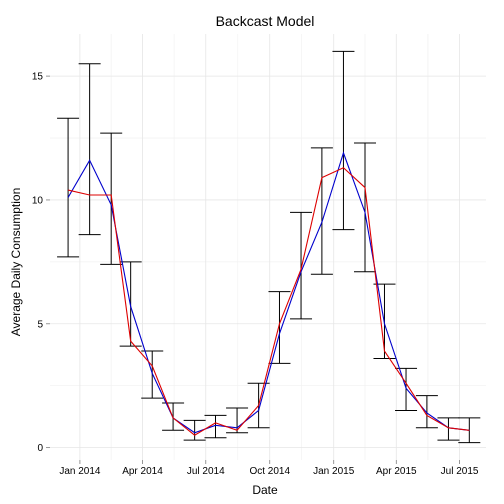  Describe the element at coordinates (334, 471) in the screenshot. I see `x-tick-label: Jan 2015` at that location.